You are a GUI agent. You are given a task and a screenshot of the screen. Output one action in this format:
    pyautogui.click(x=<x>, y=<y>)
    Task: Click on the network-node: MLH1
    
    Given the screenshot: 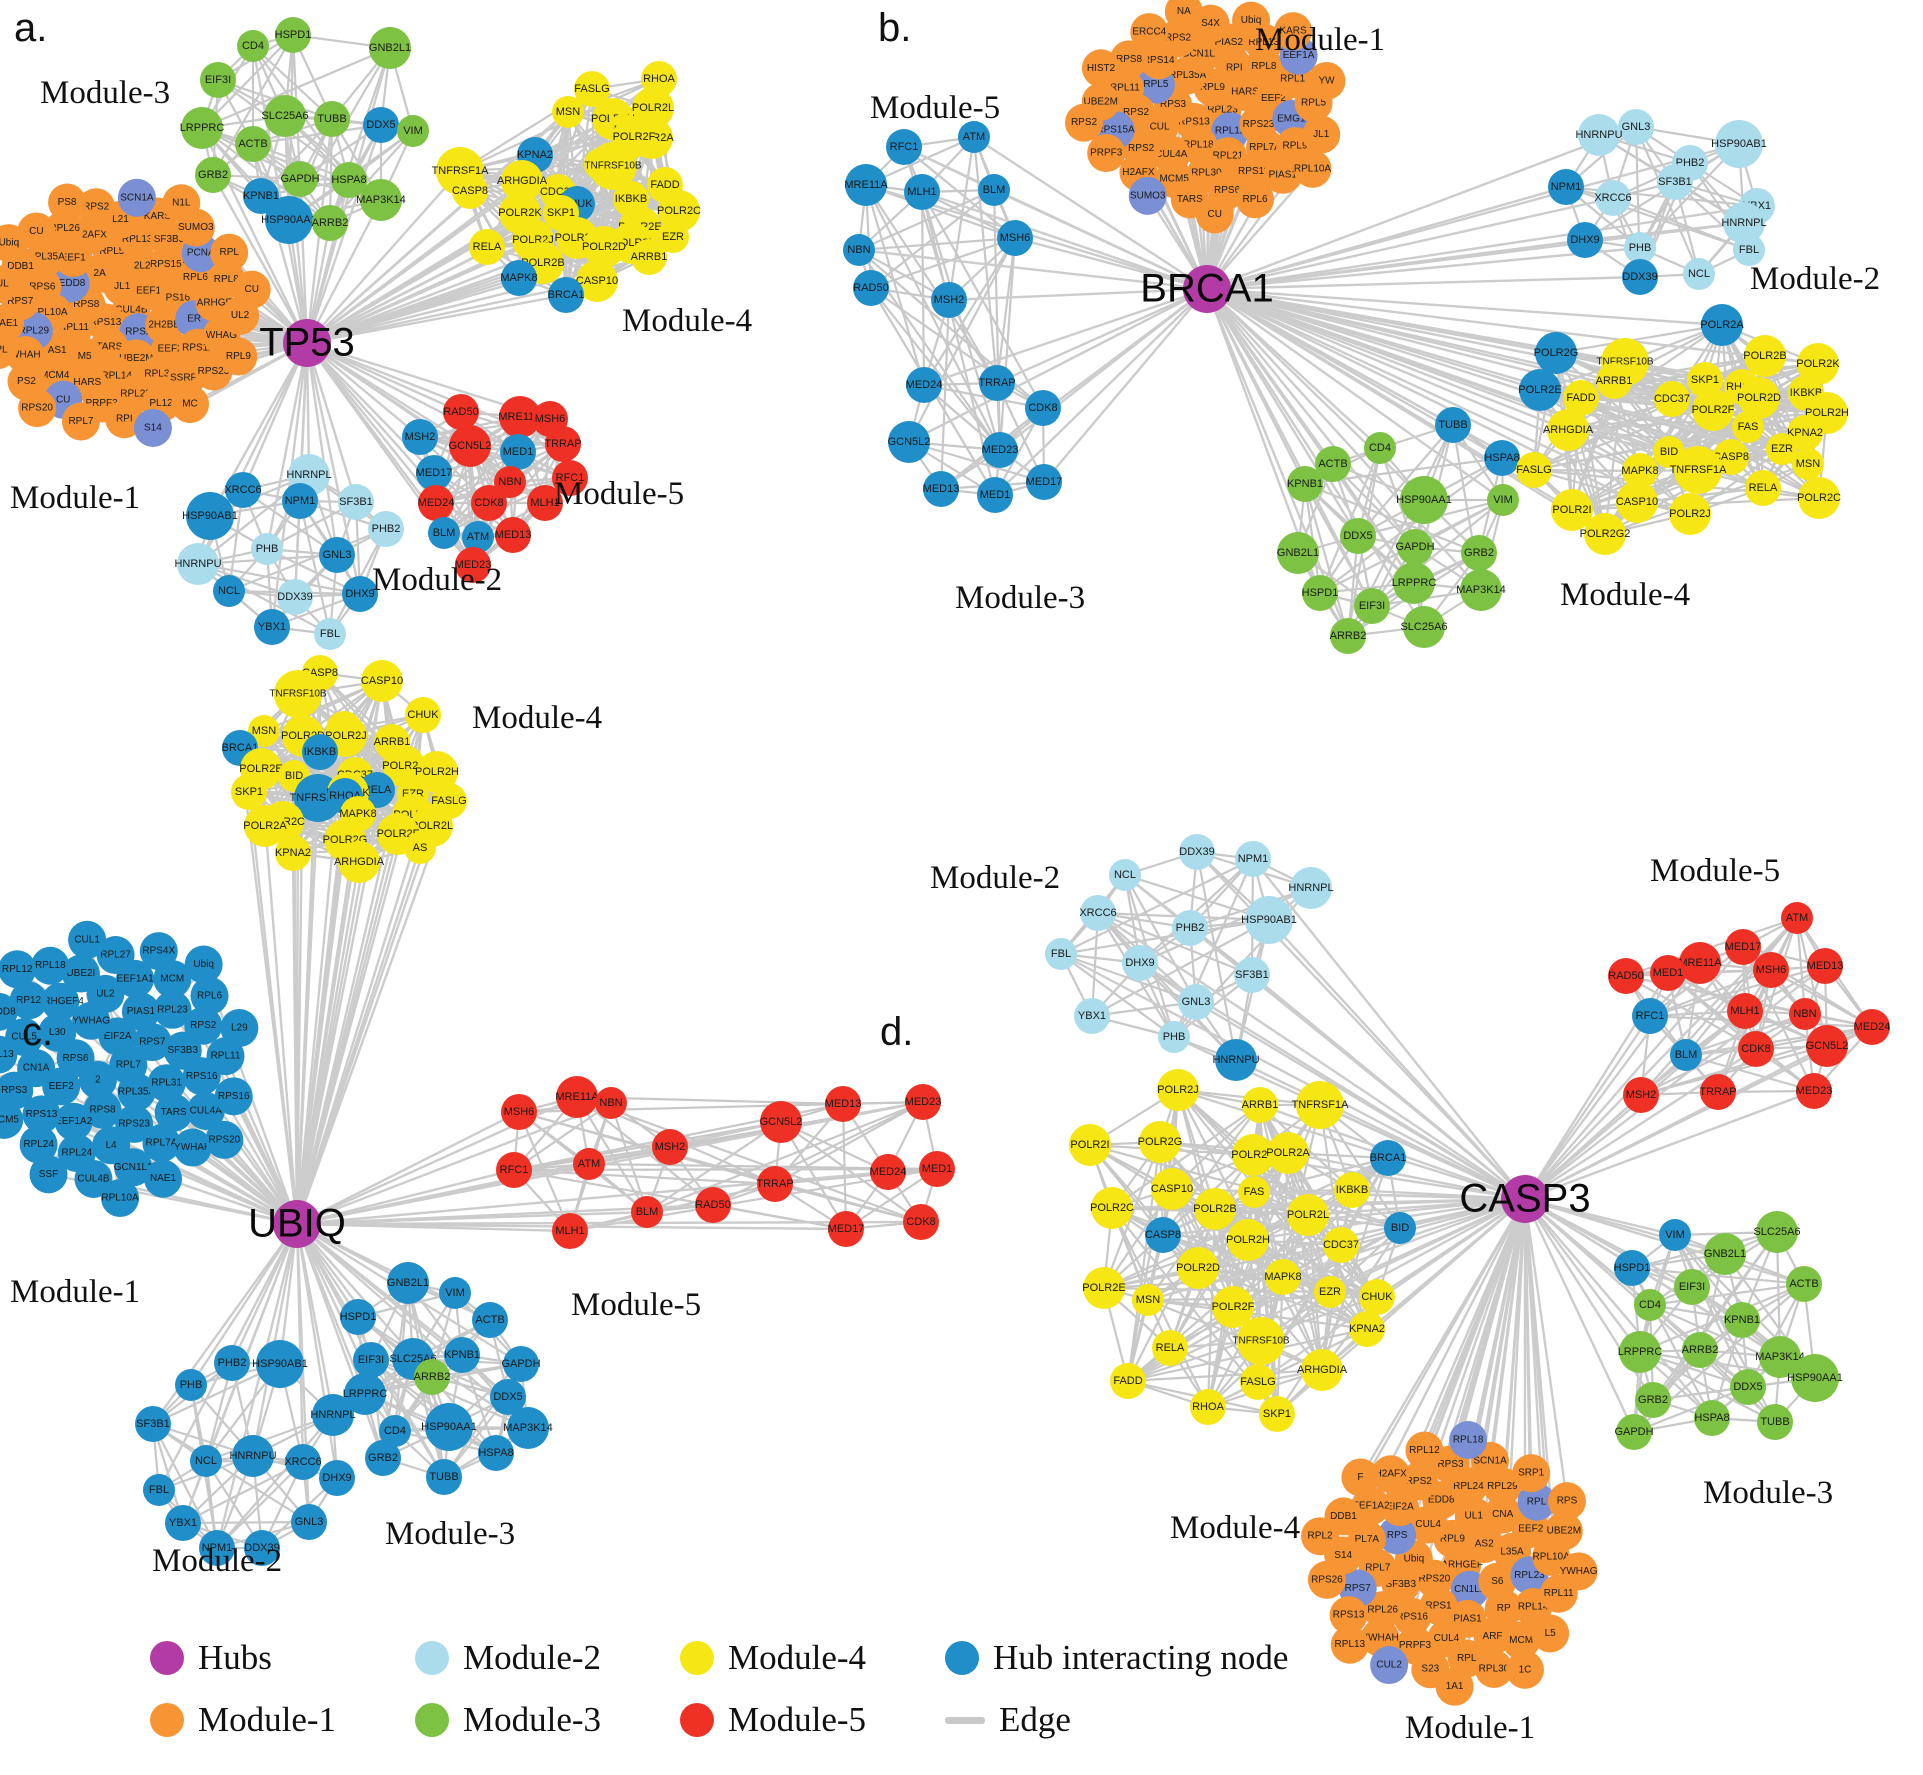 What is the action you would take?
    pyautogui.click(x=922, y=192)
    